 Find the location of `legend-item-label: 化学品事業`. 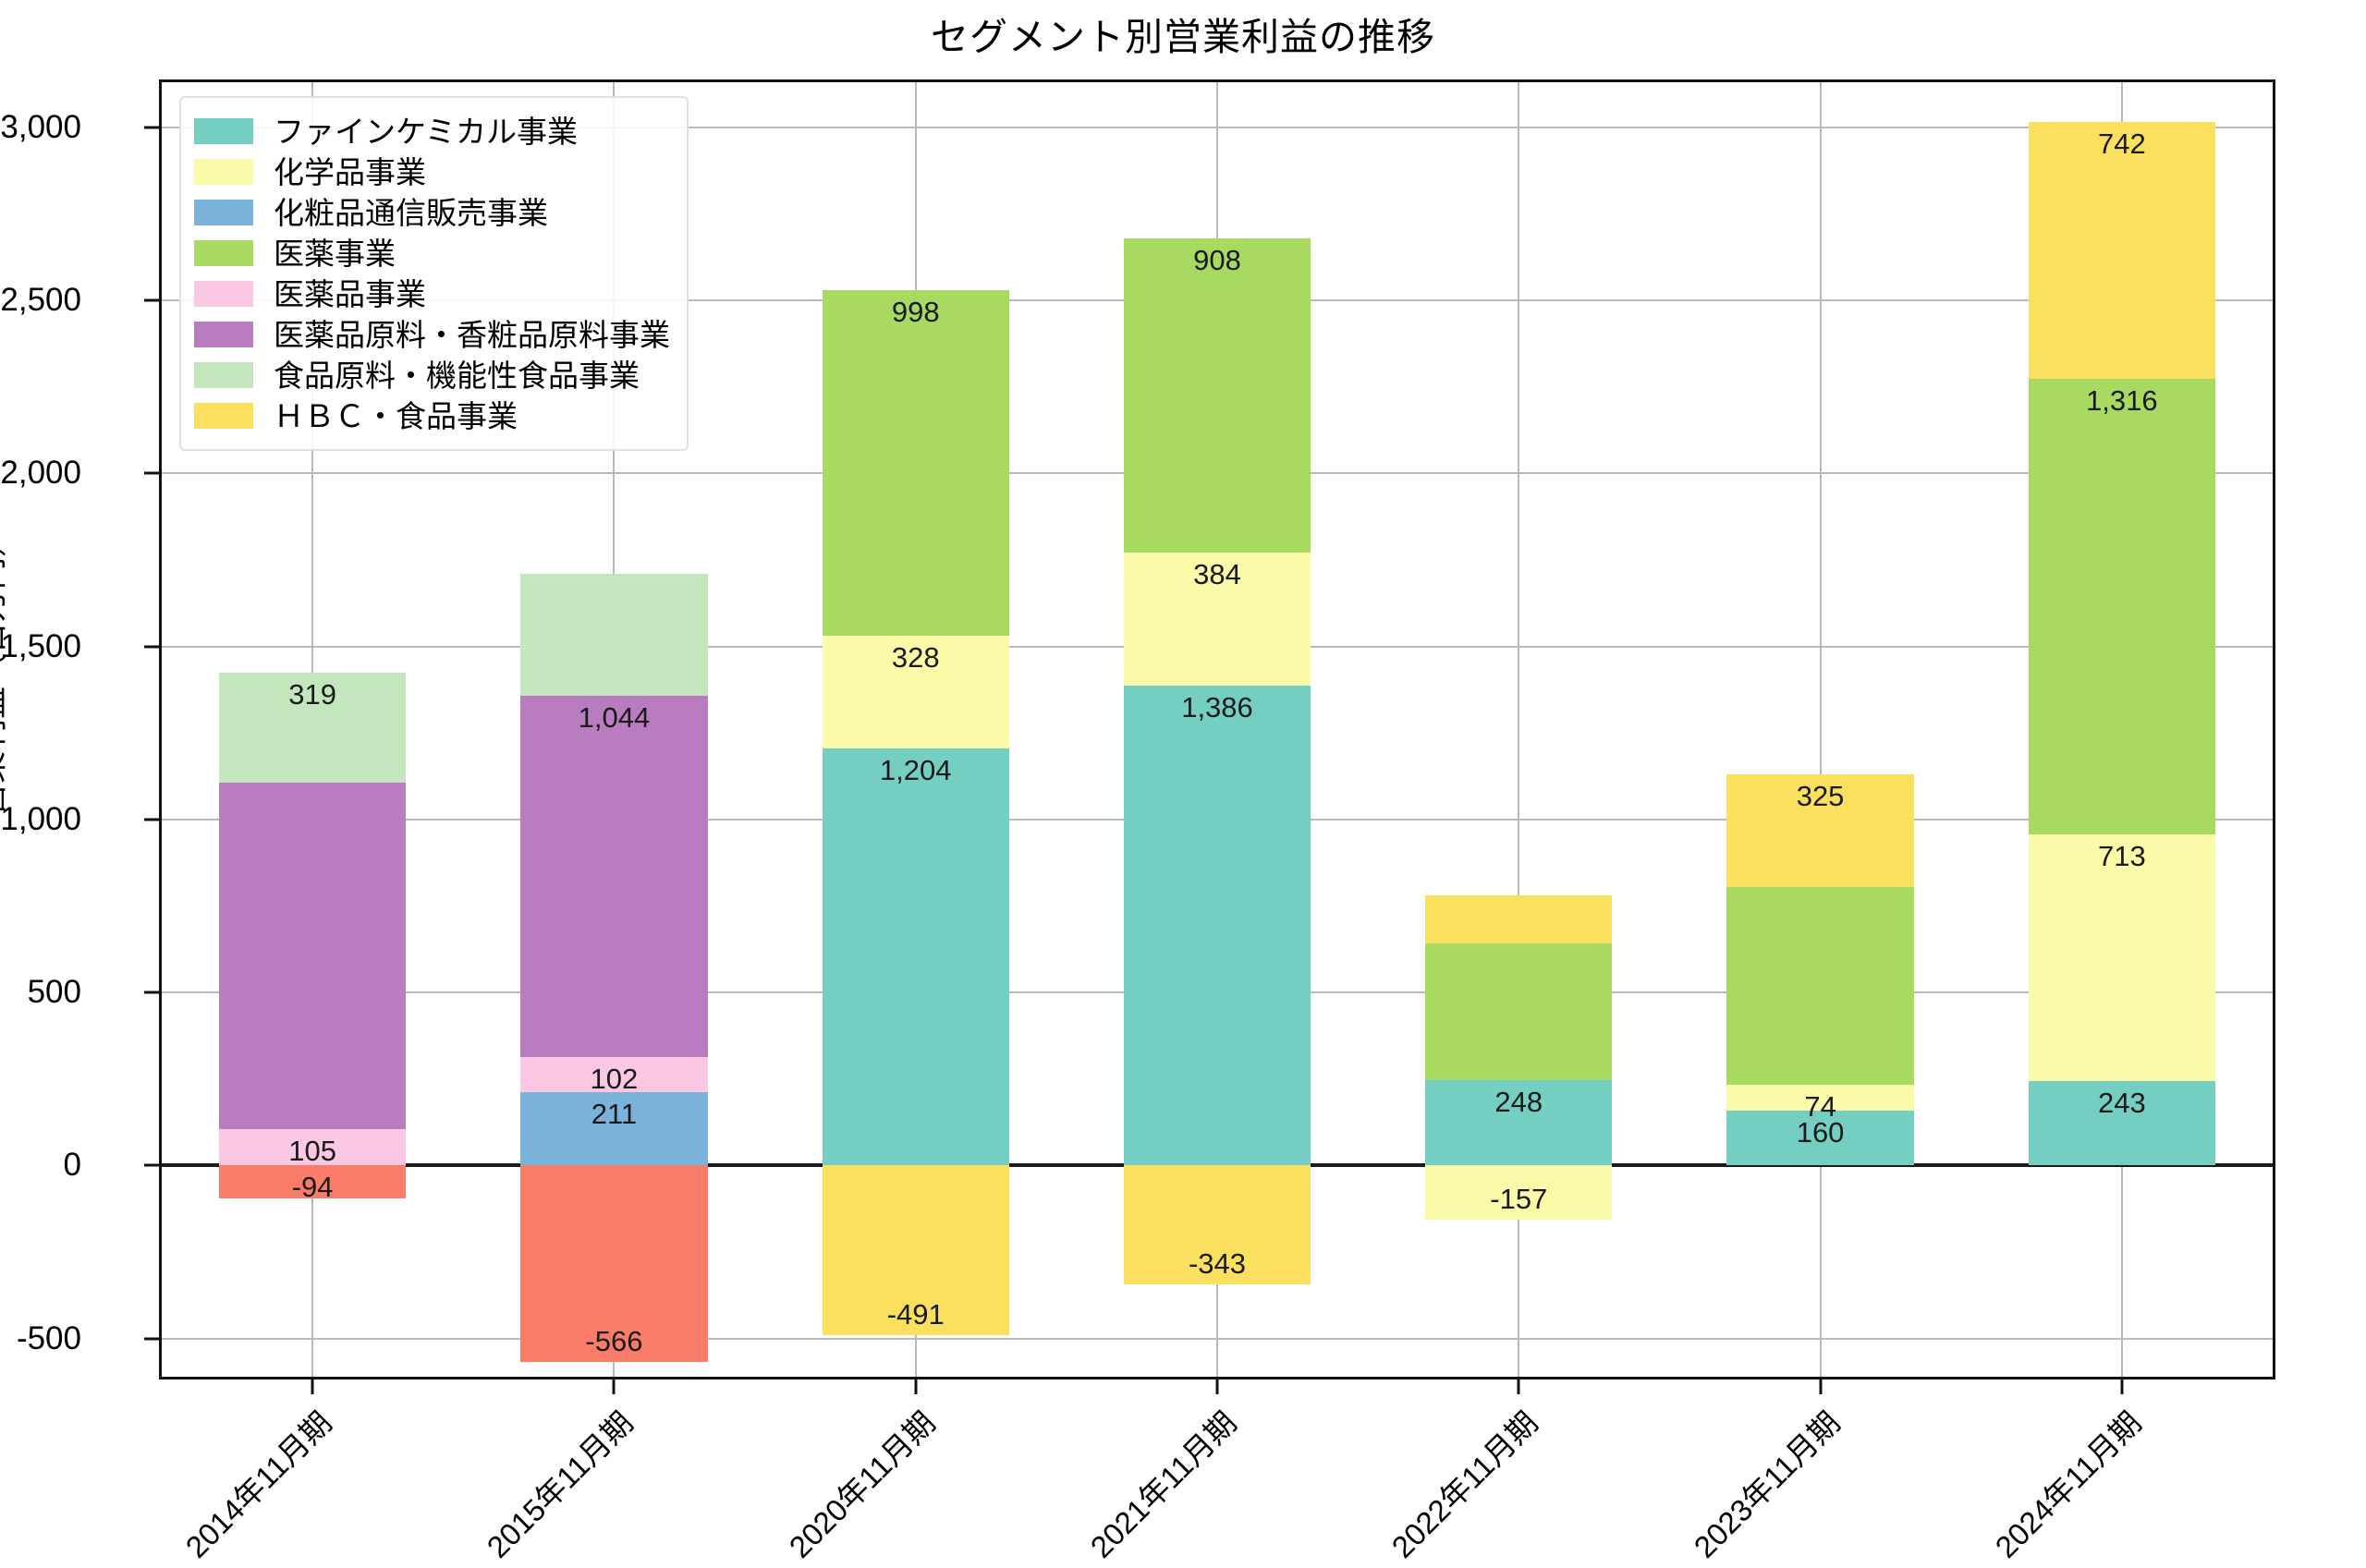

legend-item-label: 化学品事業 is located at coordinates (350, 171).